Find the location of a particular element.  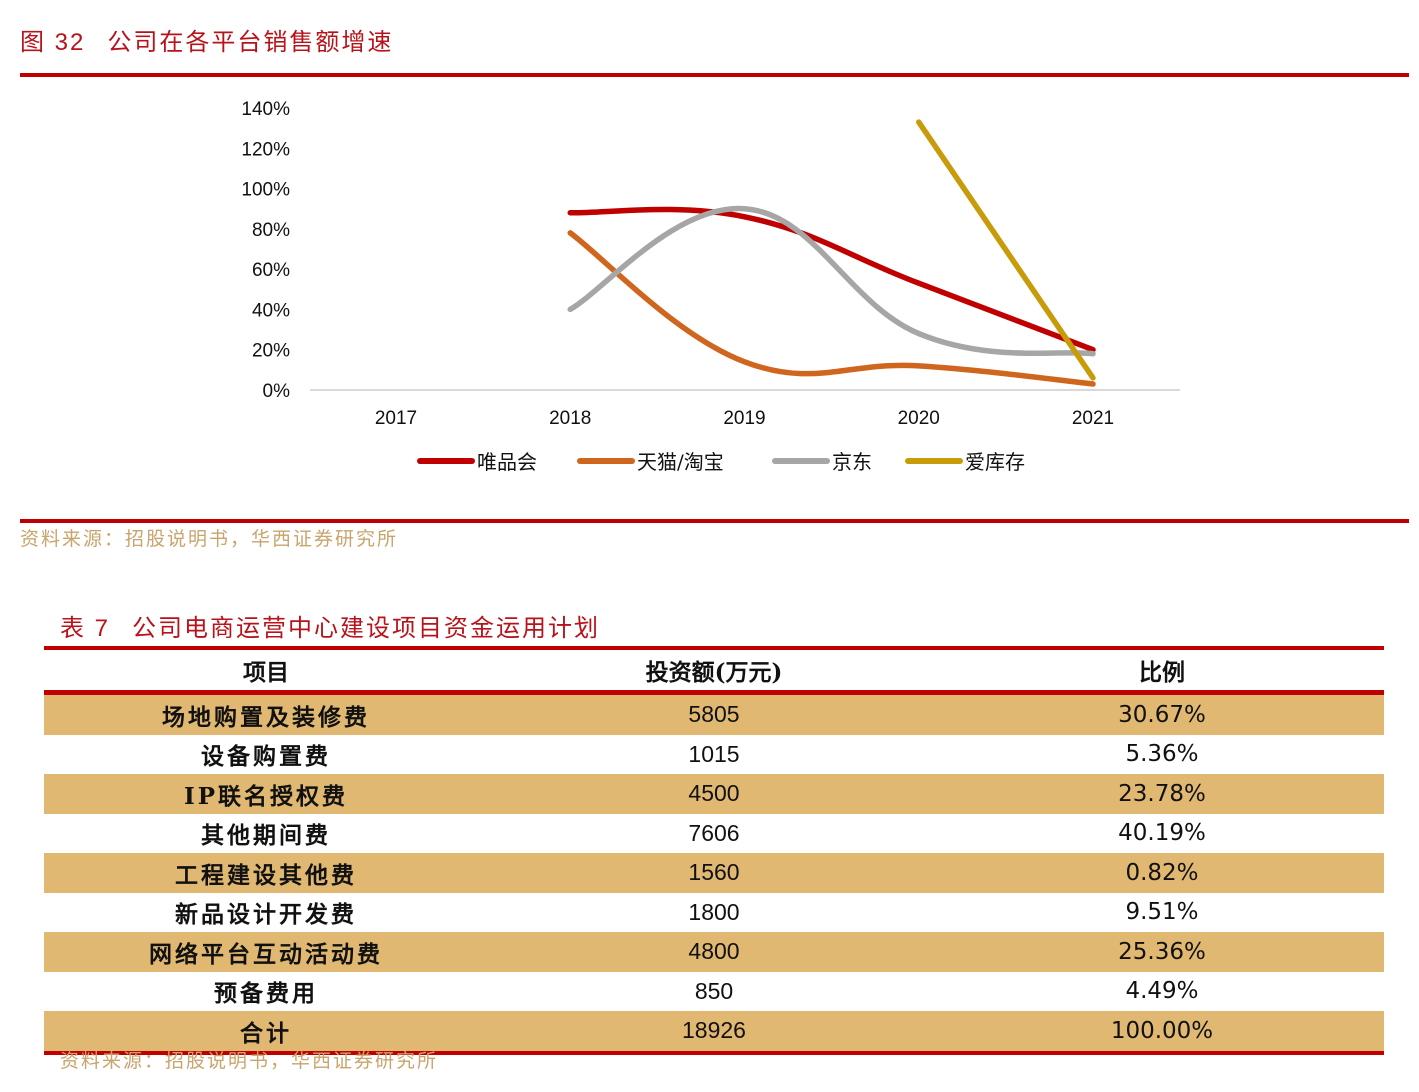

cell-amount: 5805 is located at coordinates (714, 713).